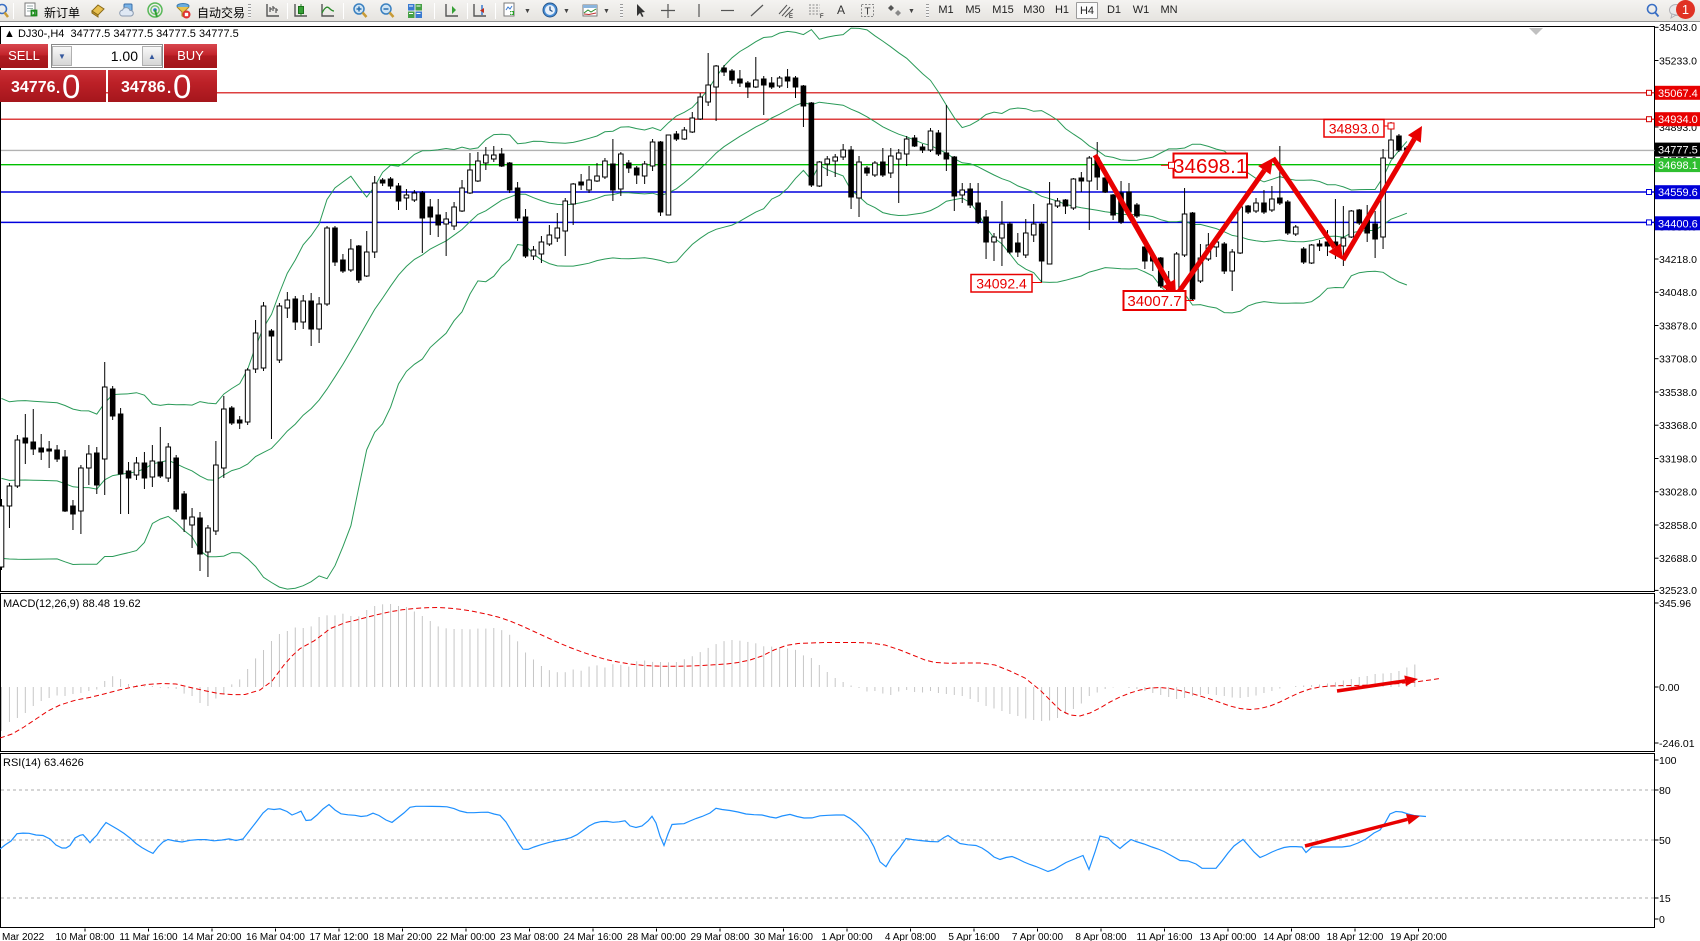 This screenshot has width=1700, height=941. What do you see at coordinates (1678, 426) in the screenshot?
I see `svg-text: 33368.0` at bounding box center [1678, 426].